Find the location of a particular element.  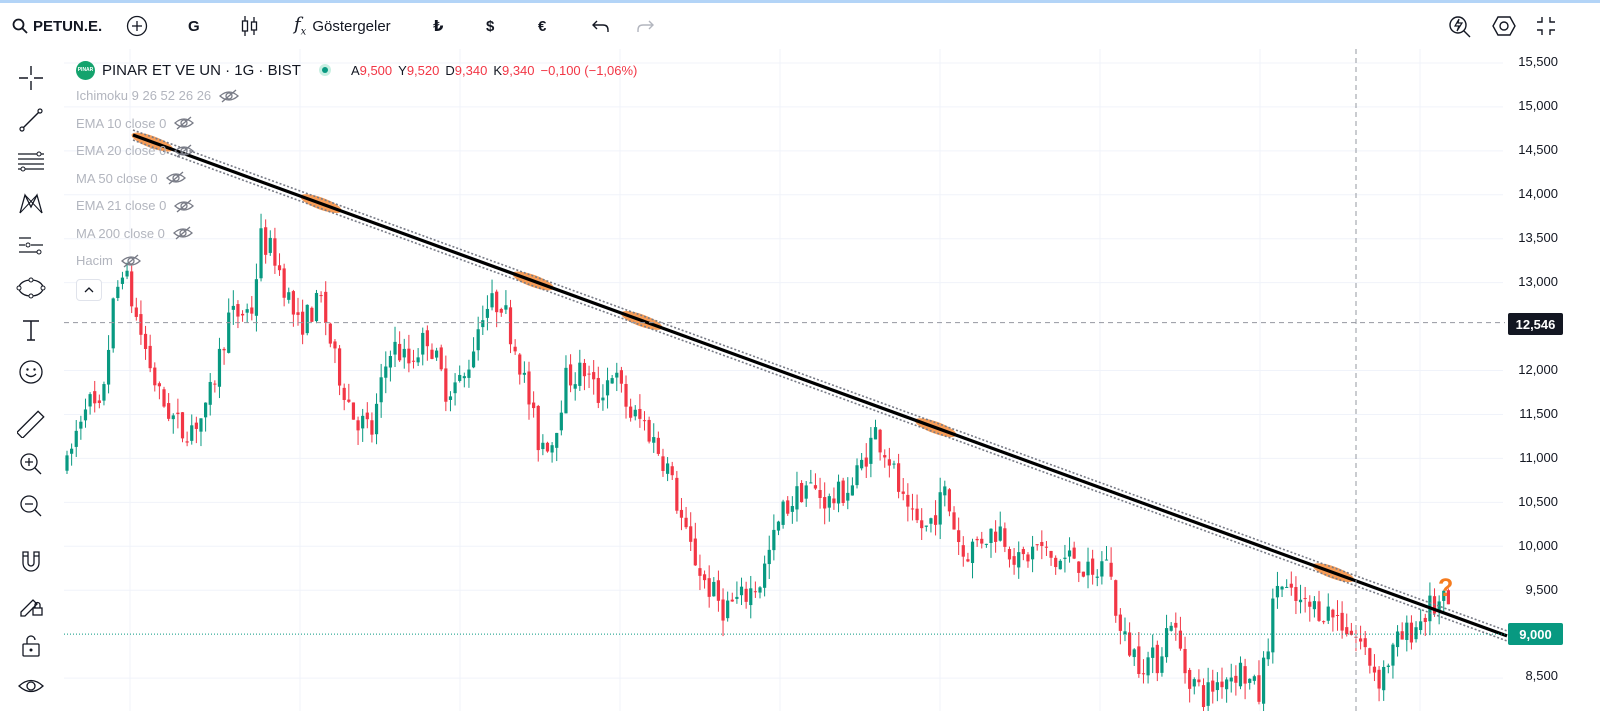

market-status-dot is located at coordinates (324, 70).